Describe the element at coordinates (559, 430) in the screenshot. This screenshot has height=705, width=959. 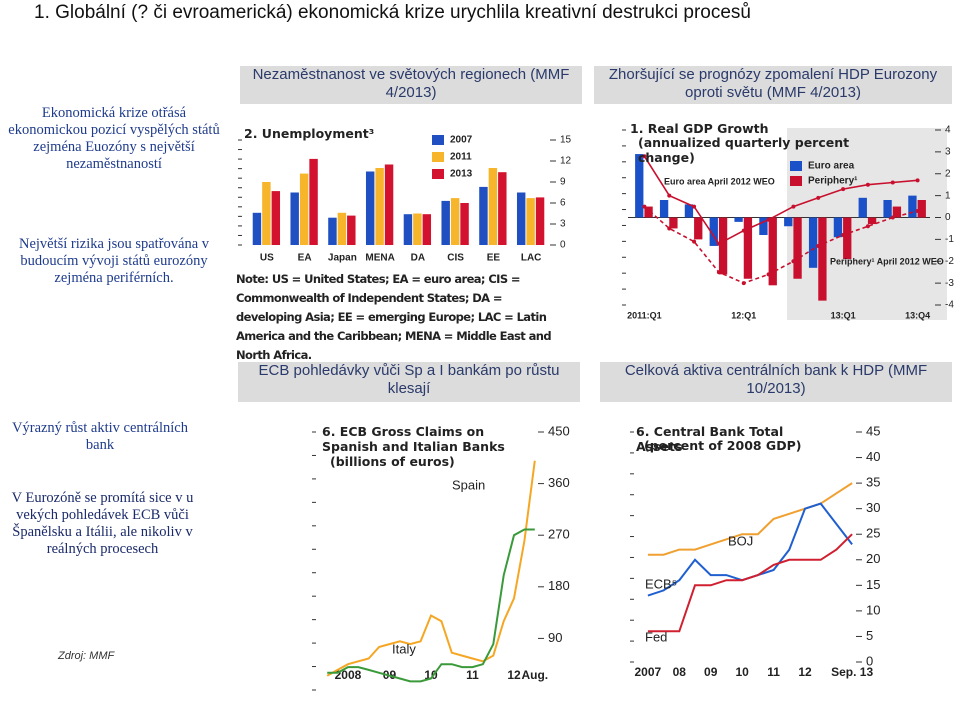
I see `y-tick-label: 450` at that location.